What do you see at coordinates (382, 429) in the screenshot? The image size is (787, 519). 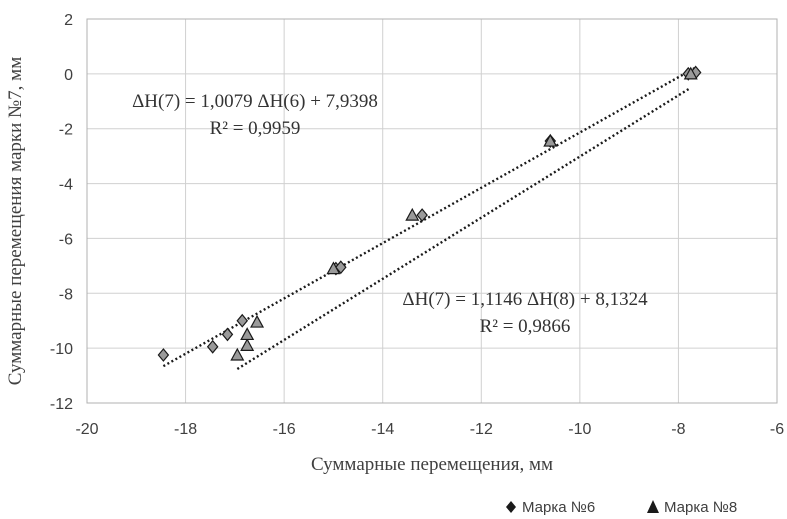 I see `x-tick-label: -14` at bounding box center [382, 429].